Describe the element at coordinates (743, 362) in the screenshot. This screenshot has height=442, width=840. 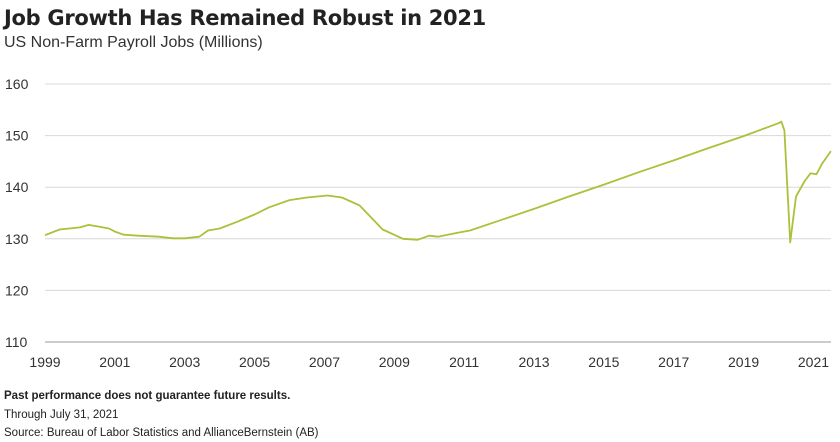
I see `x-tick-label: 2019` at that location.